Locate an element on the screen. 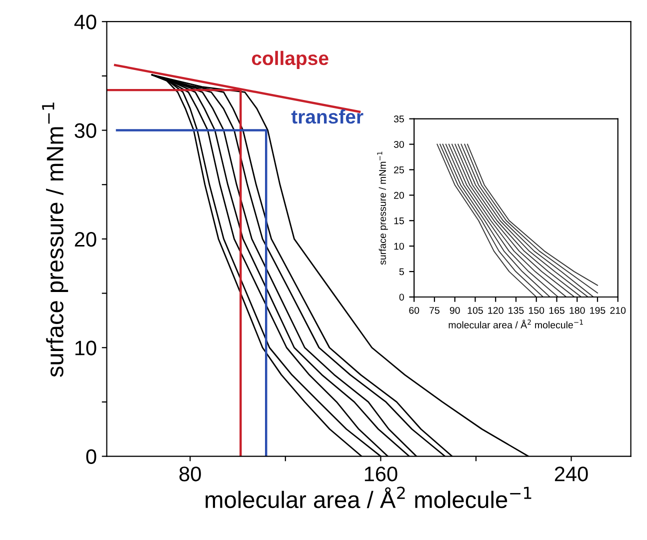 Image resolution: width=647 pixels, height=540 pixels. x-tick-label: 160 is located at coordinates (381, 474).